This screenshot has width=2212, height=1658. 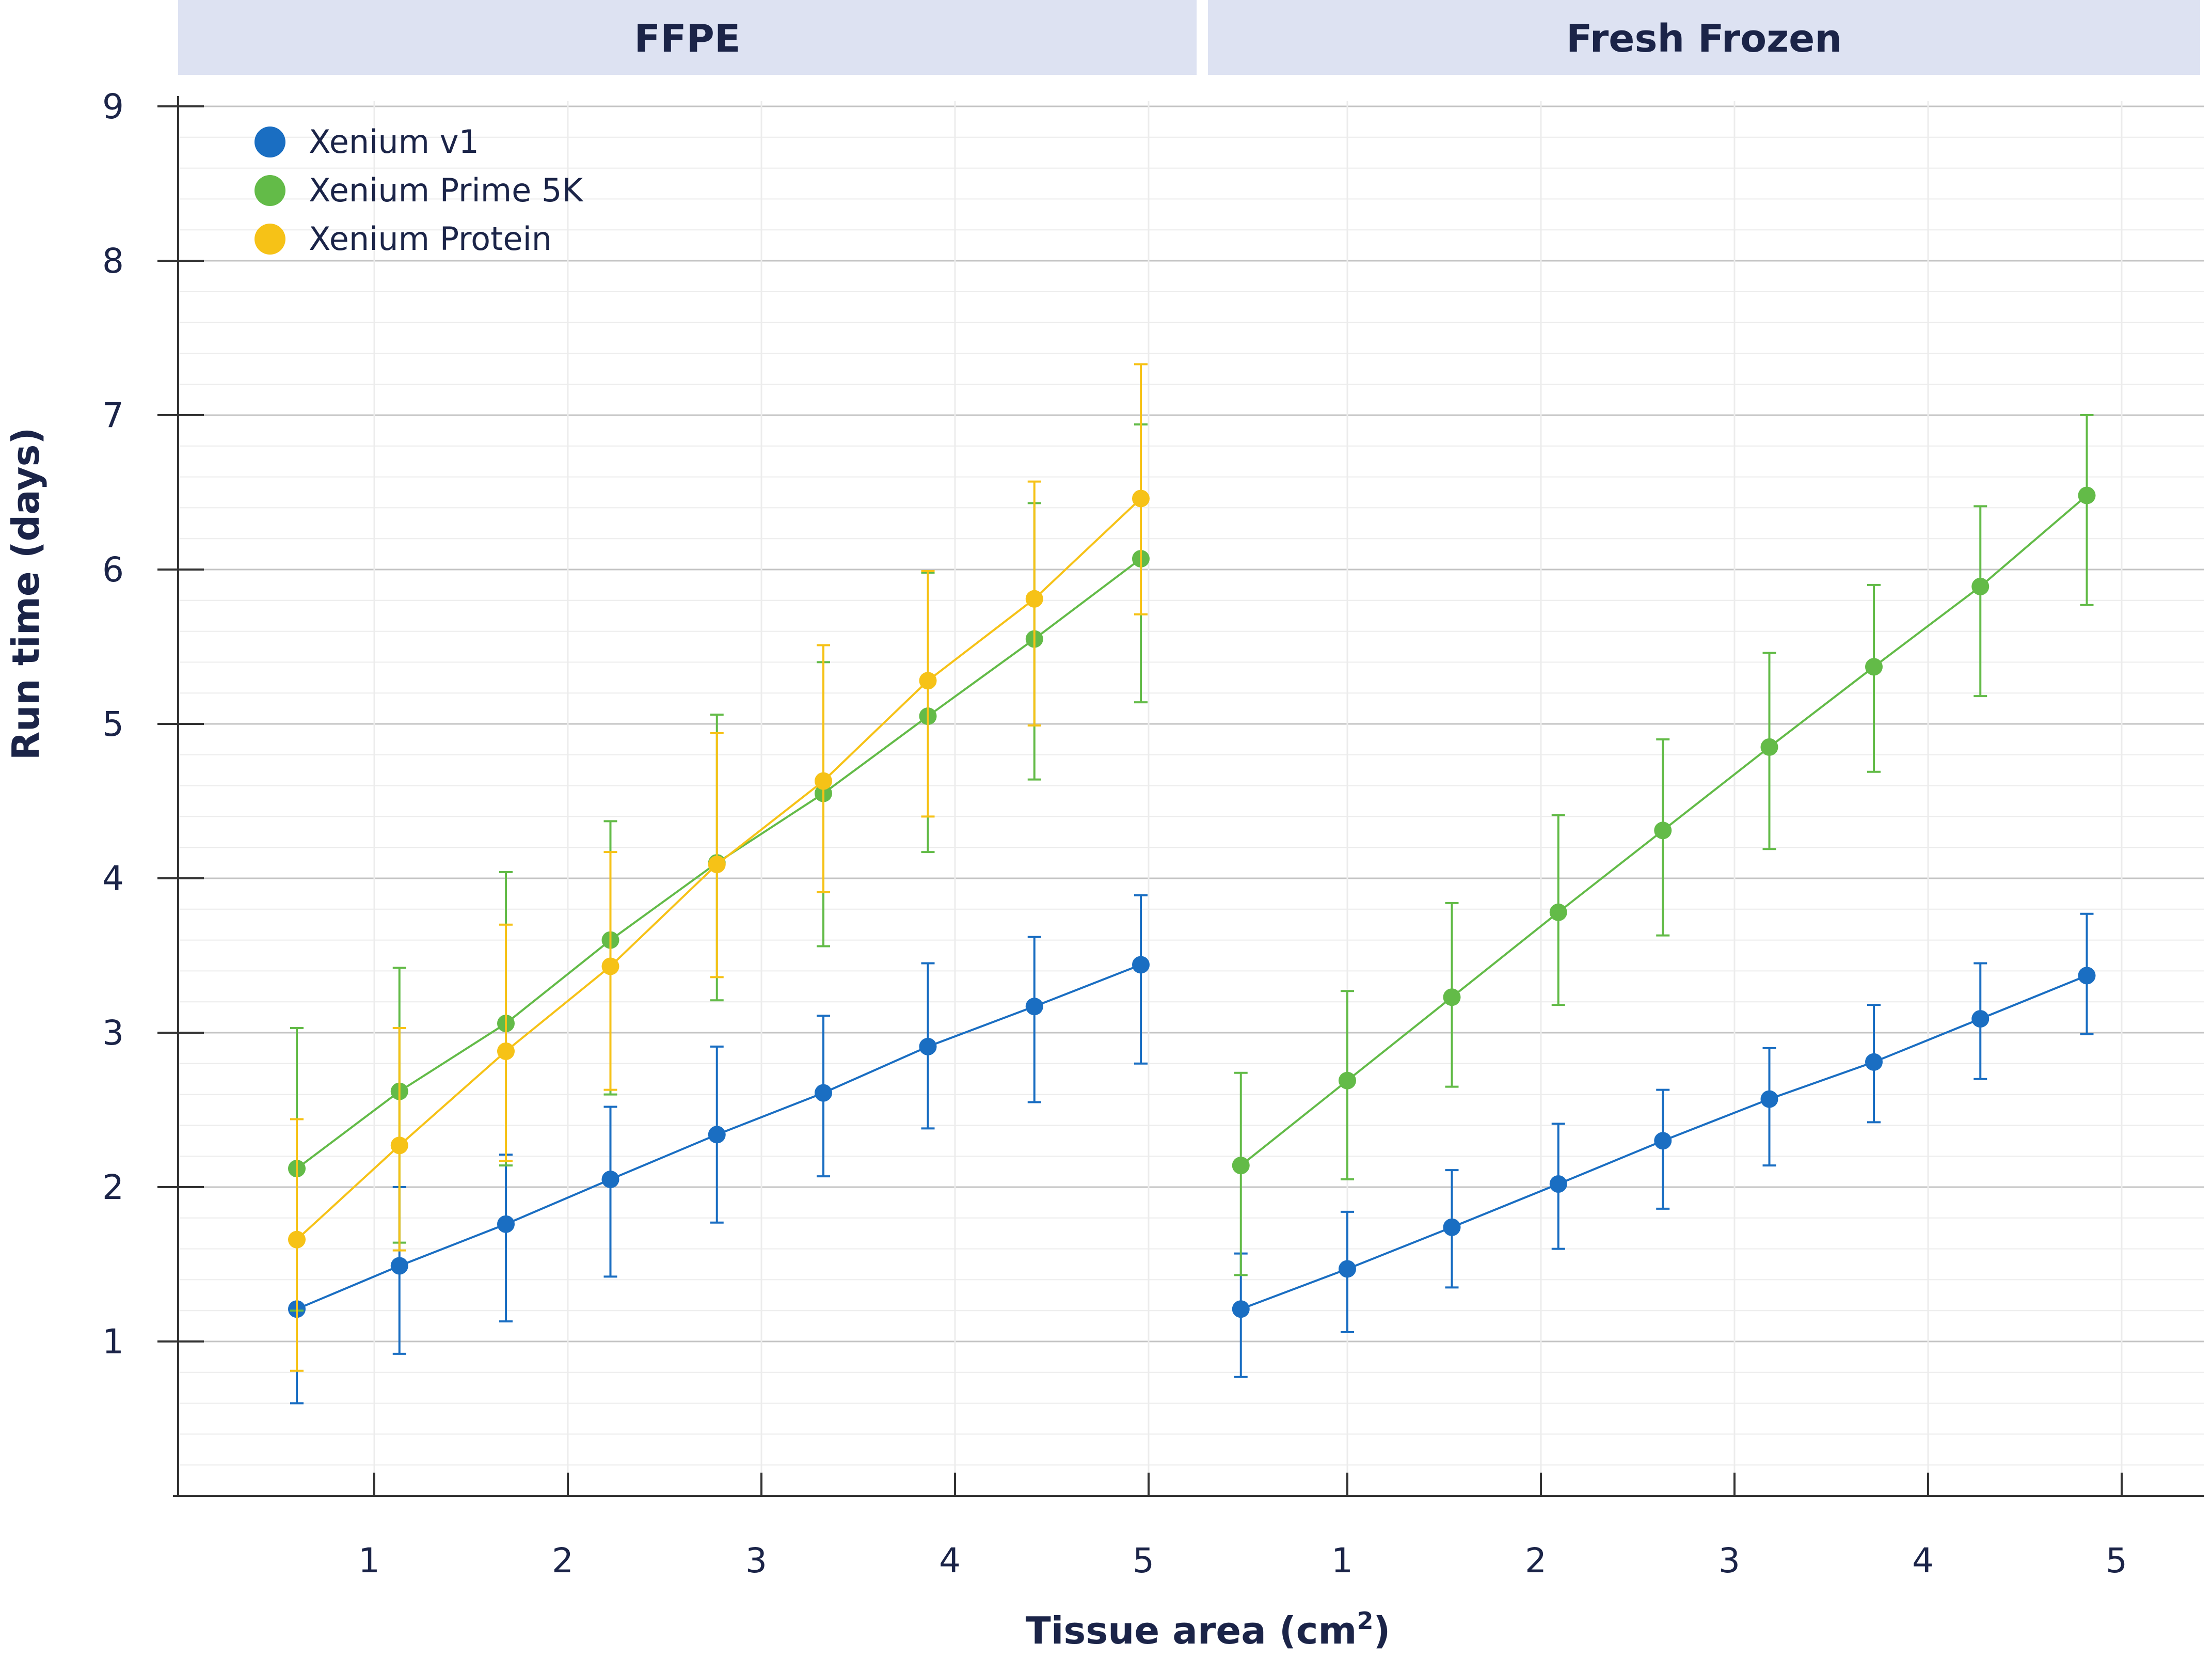 What do you see at coordinates (113, 107) in the screenshot?
I see `y-tick-label: 9` at bounding box center [113, 107].